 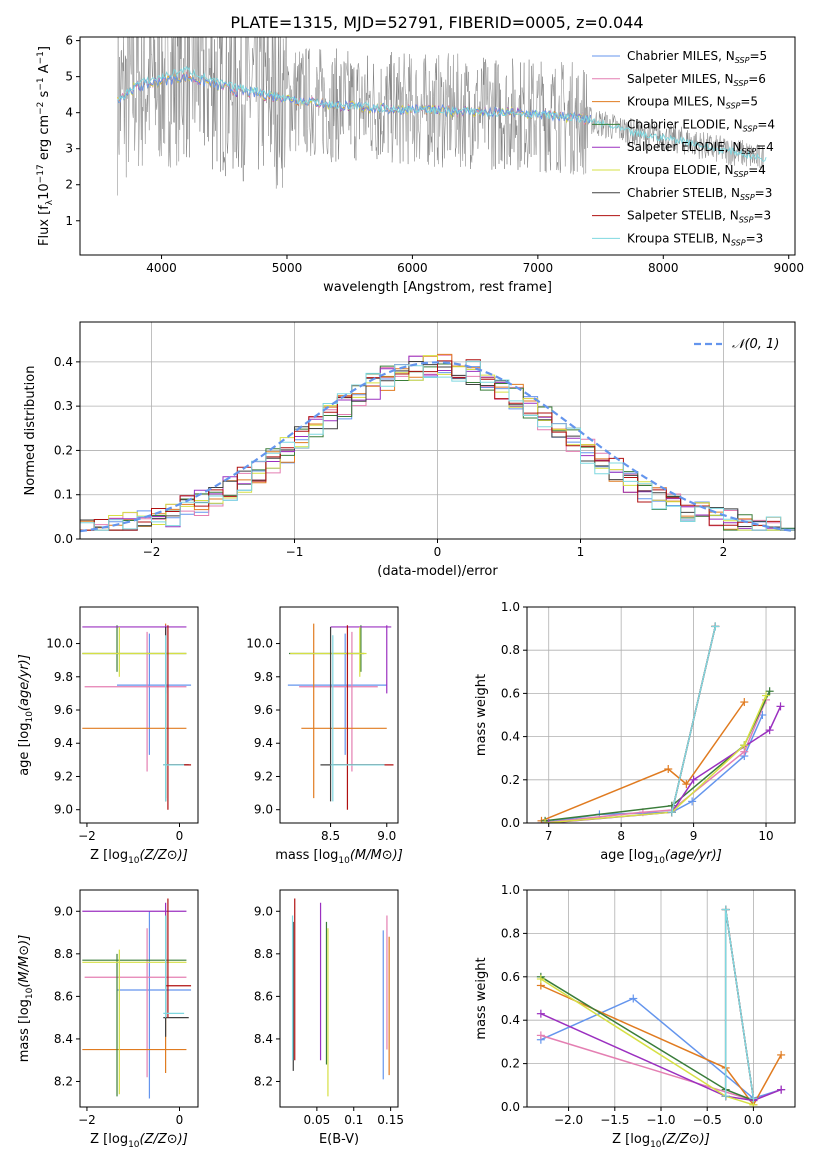 What do you see at coordinates (700, 148) in the screenshot?
I see `legend-label: Salpeter ELODIE, NSSP=4` at bounding box center [700, 148].